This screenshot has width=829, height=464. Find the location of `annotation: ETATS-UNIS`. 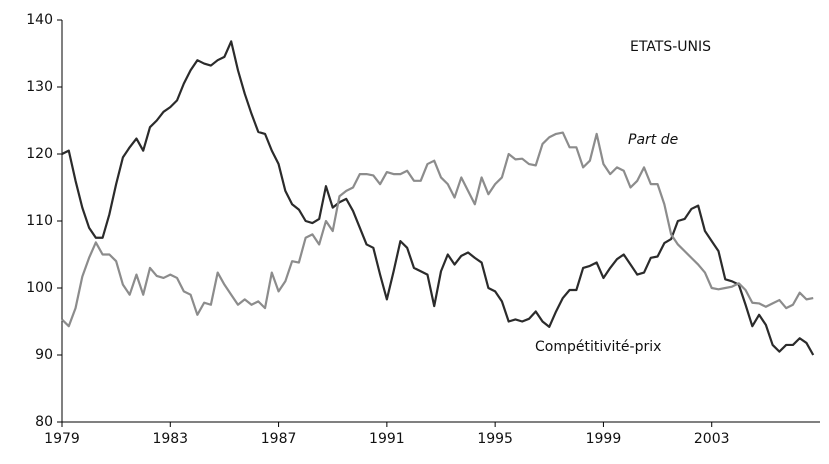

annotation: ETATS-UNIS is located at coordinates (670, 47).